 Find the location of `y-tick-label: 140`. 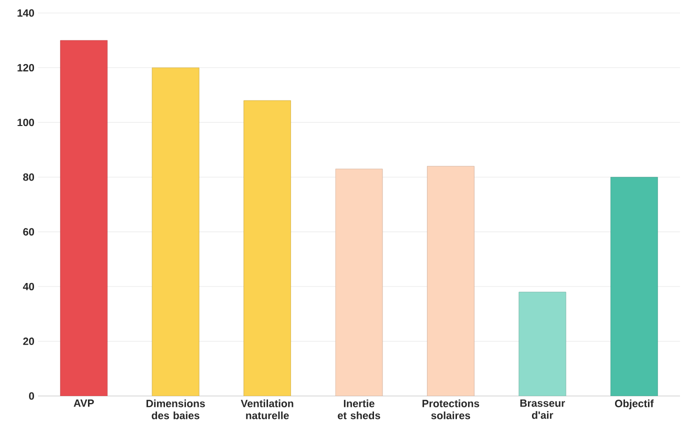

y-tick-label: 140 is located at coordinates (26, 13).